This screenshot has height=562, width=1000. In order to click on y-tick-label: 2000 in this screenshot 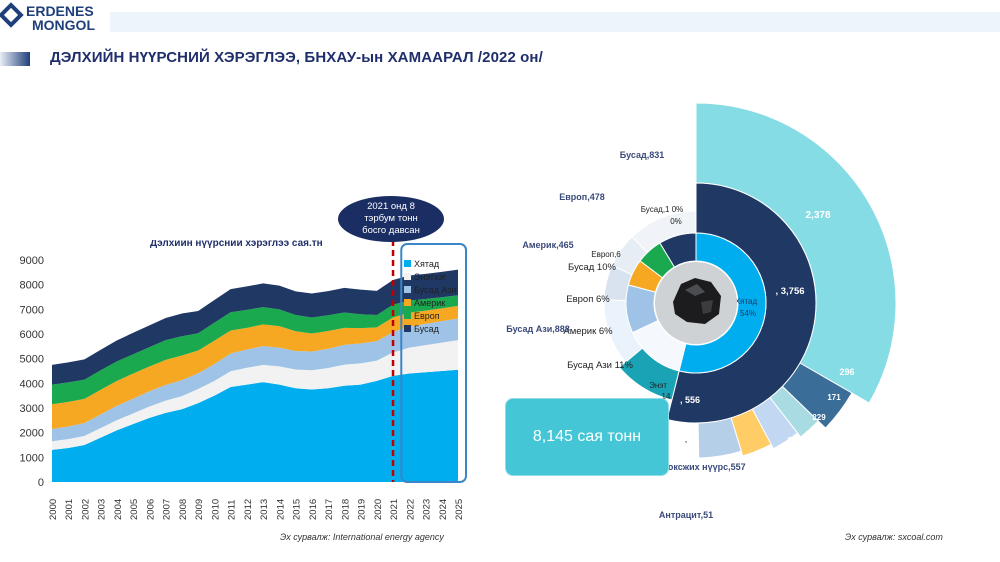, I will do `click(32, 434)`.